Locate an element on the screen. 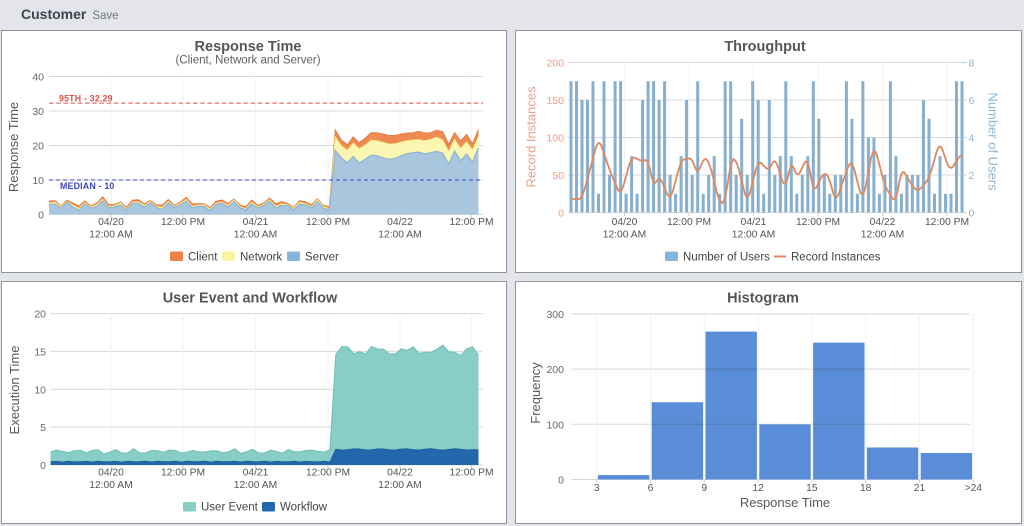 Image resolution: width=1024 pixels, height=526 pixels. svg-text: Execution Time is located at coordinates (14, 390).